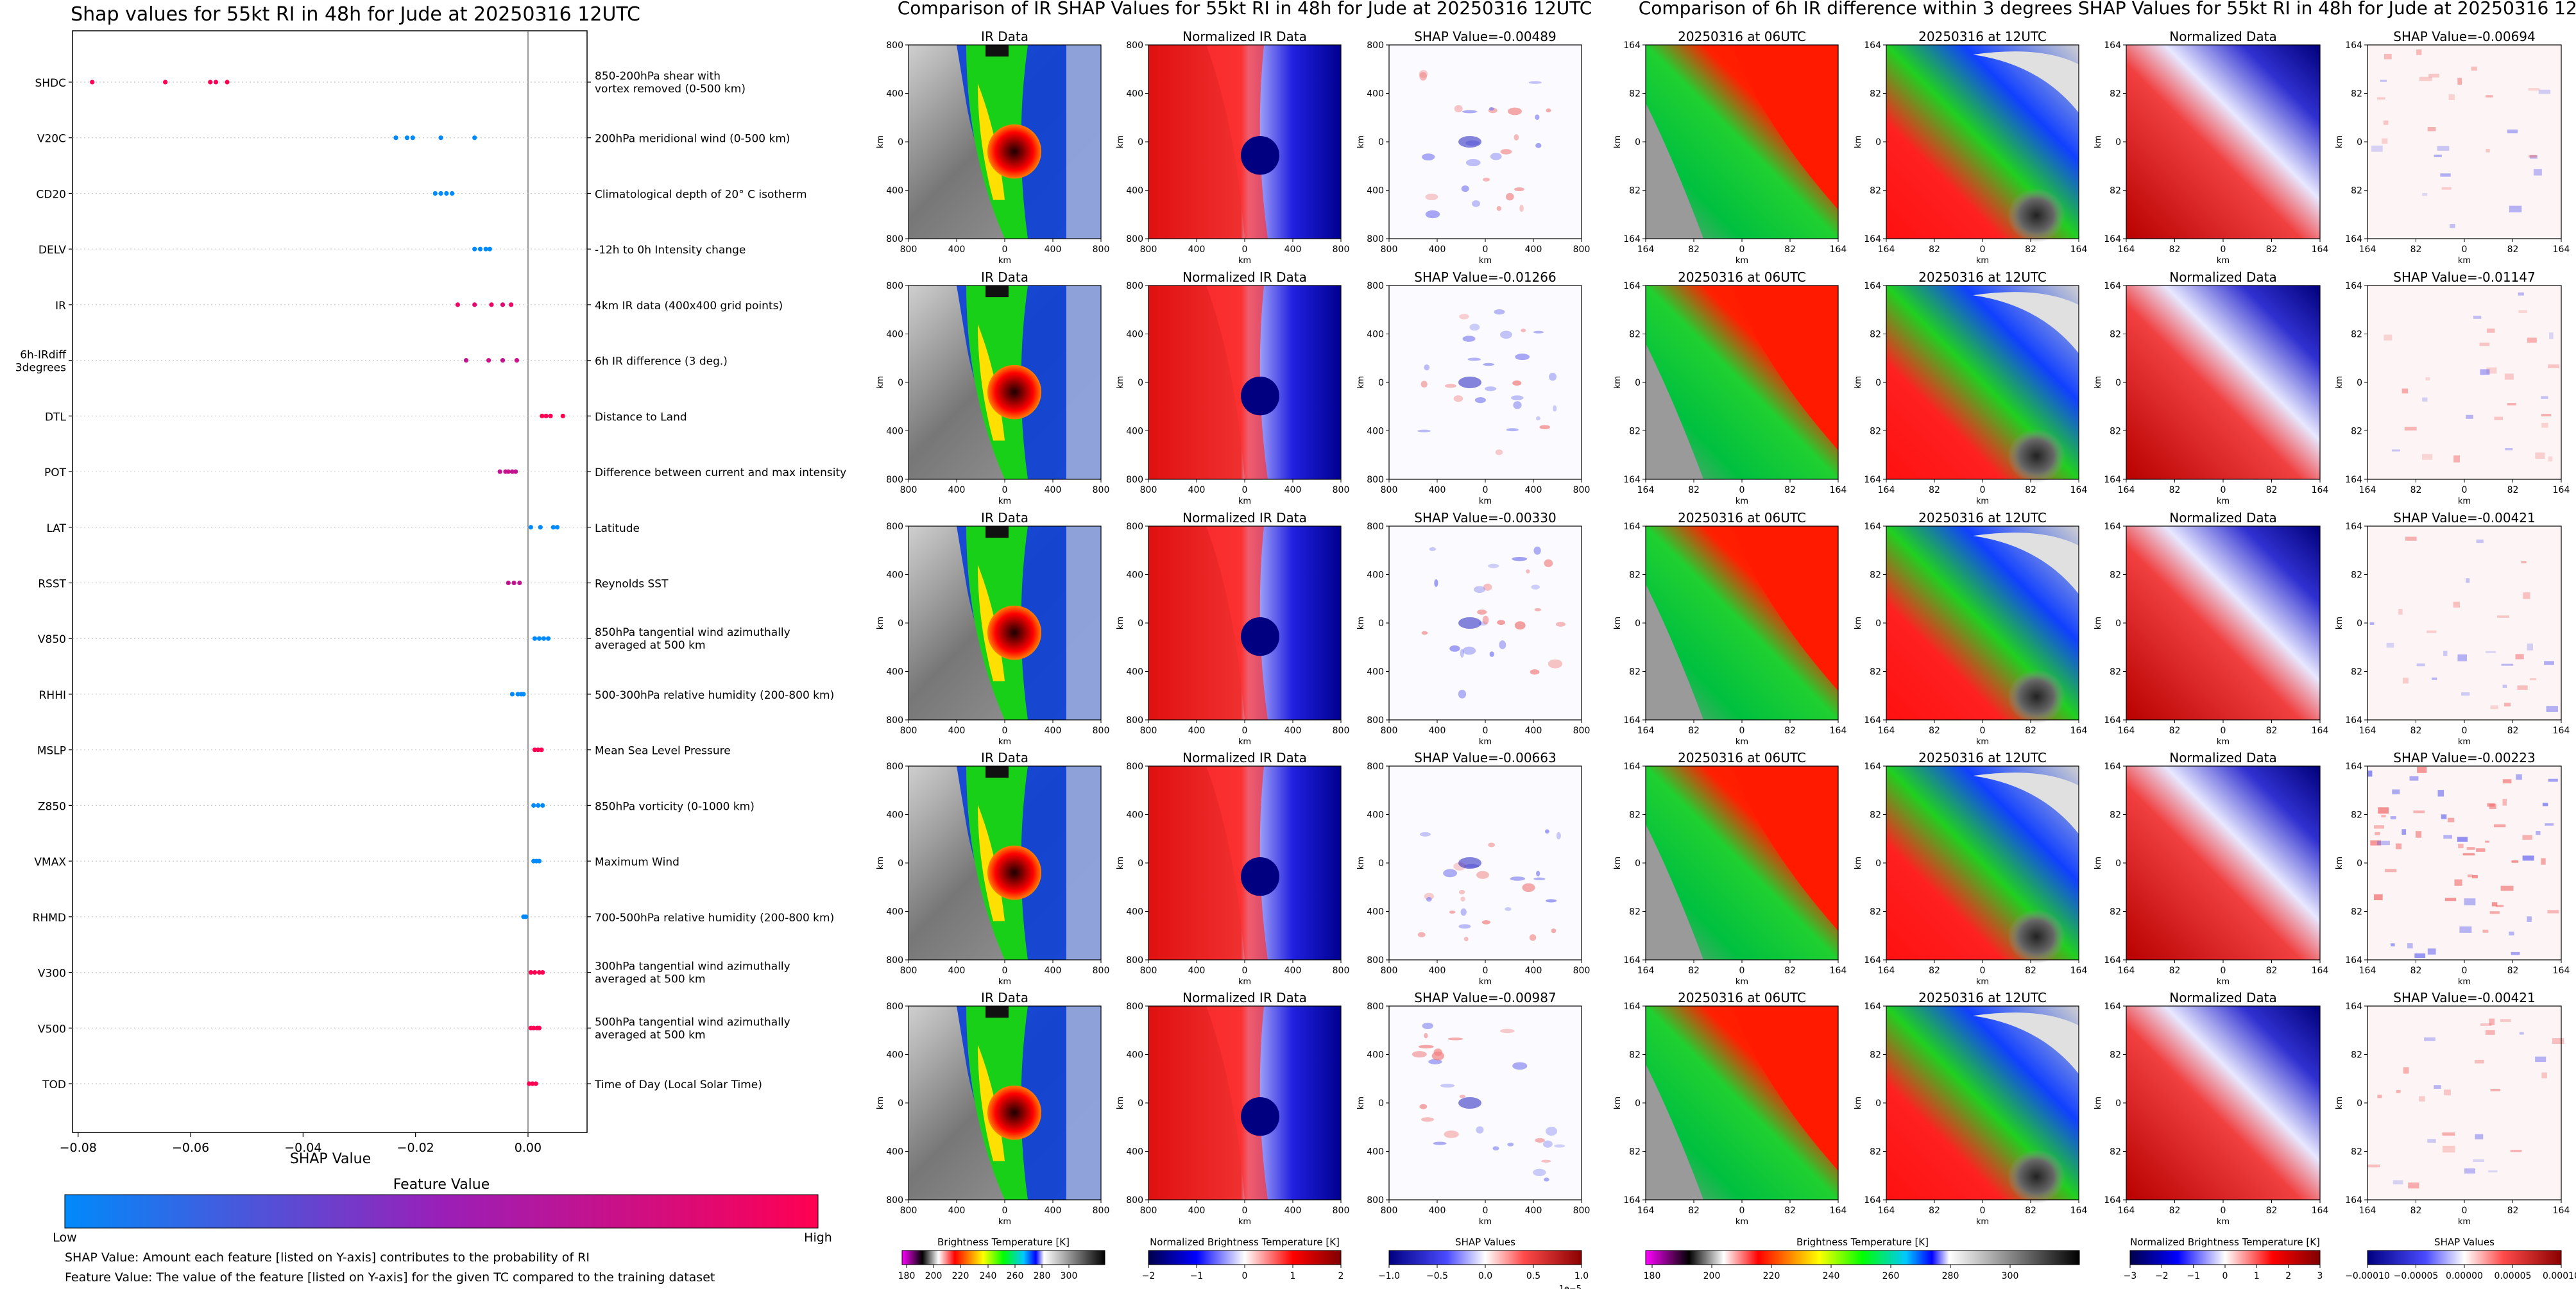 This screenshot has width=2576, height=1289. Describe the element at coordinates (1485, 382) in the screenshot. I see `shap-map-background` at that location.